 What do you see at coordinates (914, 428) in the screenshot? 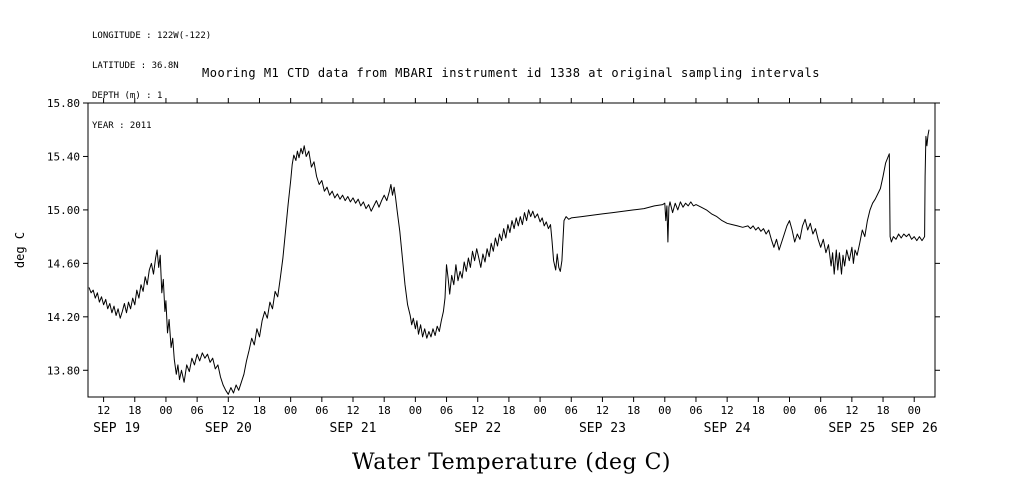
I see `x-date-label: SEP 26` at bounding box center [914, 428].